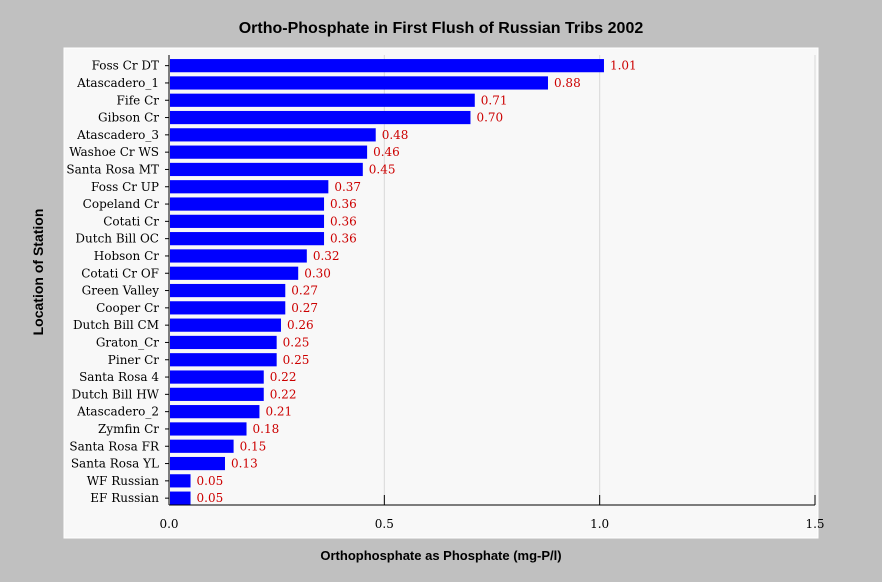  Describe the element at coordinates (127, 342) in the screenshot. I see `category-label: Graton_Cr` at that location.